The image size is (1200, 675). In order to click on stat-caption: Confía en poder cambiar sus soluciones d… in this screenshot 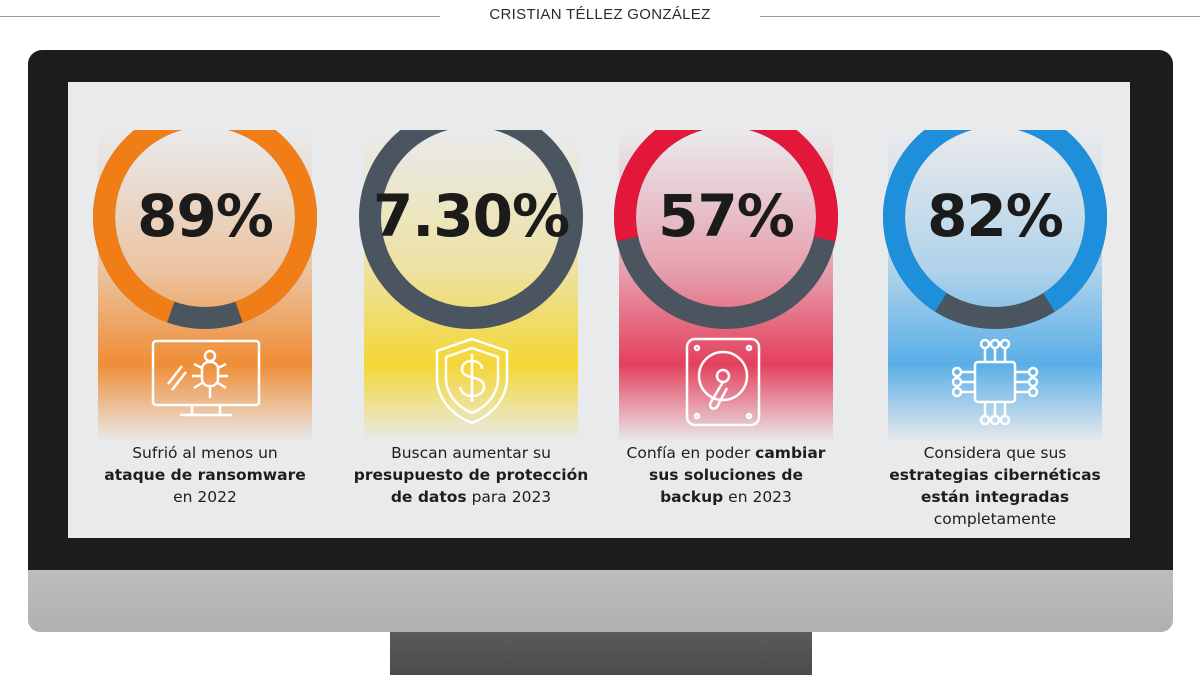, I will do `click(726, 475)`.